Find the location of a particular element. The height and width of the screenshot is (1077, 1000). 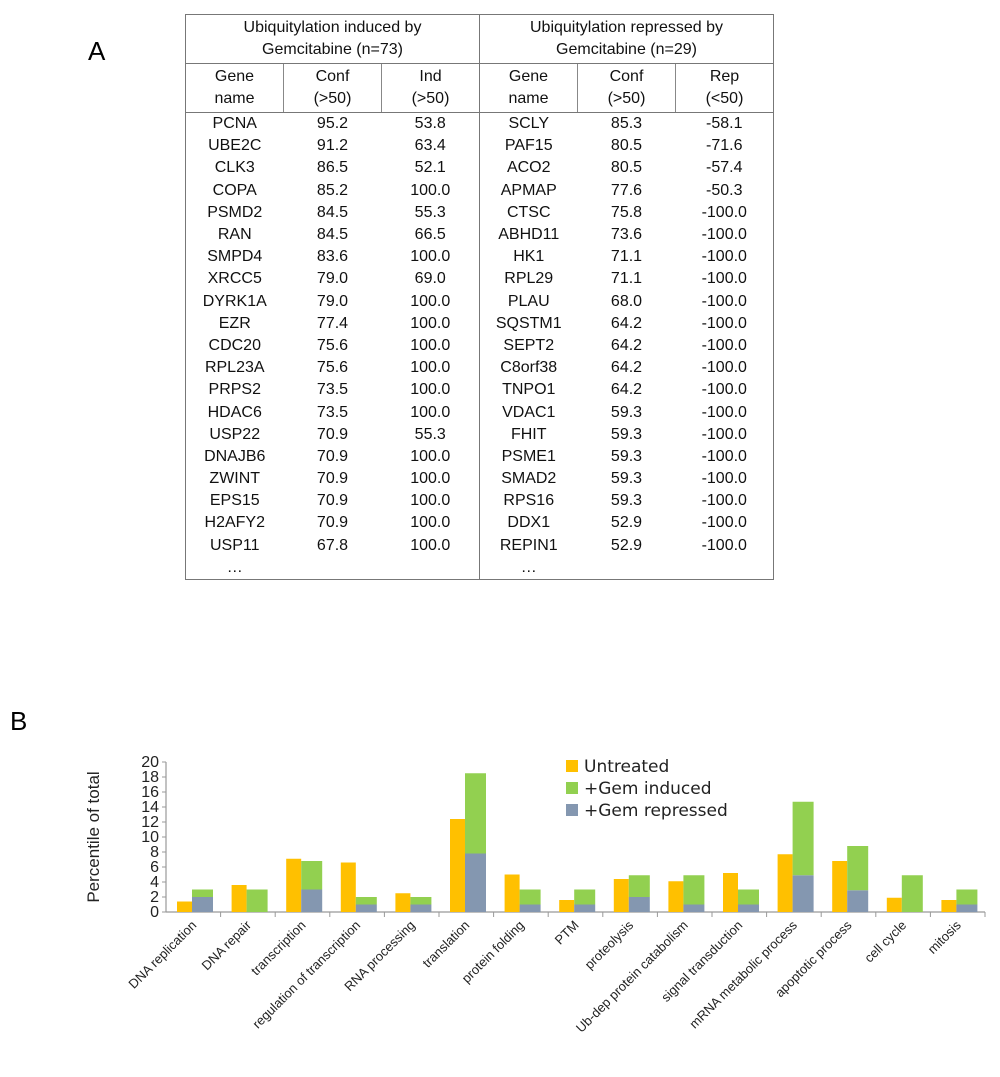

table-cell: H2AFY2 is located at coordinates (234, 523).